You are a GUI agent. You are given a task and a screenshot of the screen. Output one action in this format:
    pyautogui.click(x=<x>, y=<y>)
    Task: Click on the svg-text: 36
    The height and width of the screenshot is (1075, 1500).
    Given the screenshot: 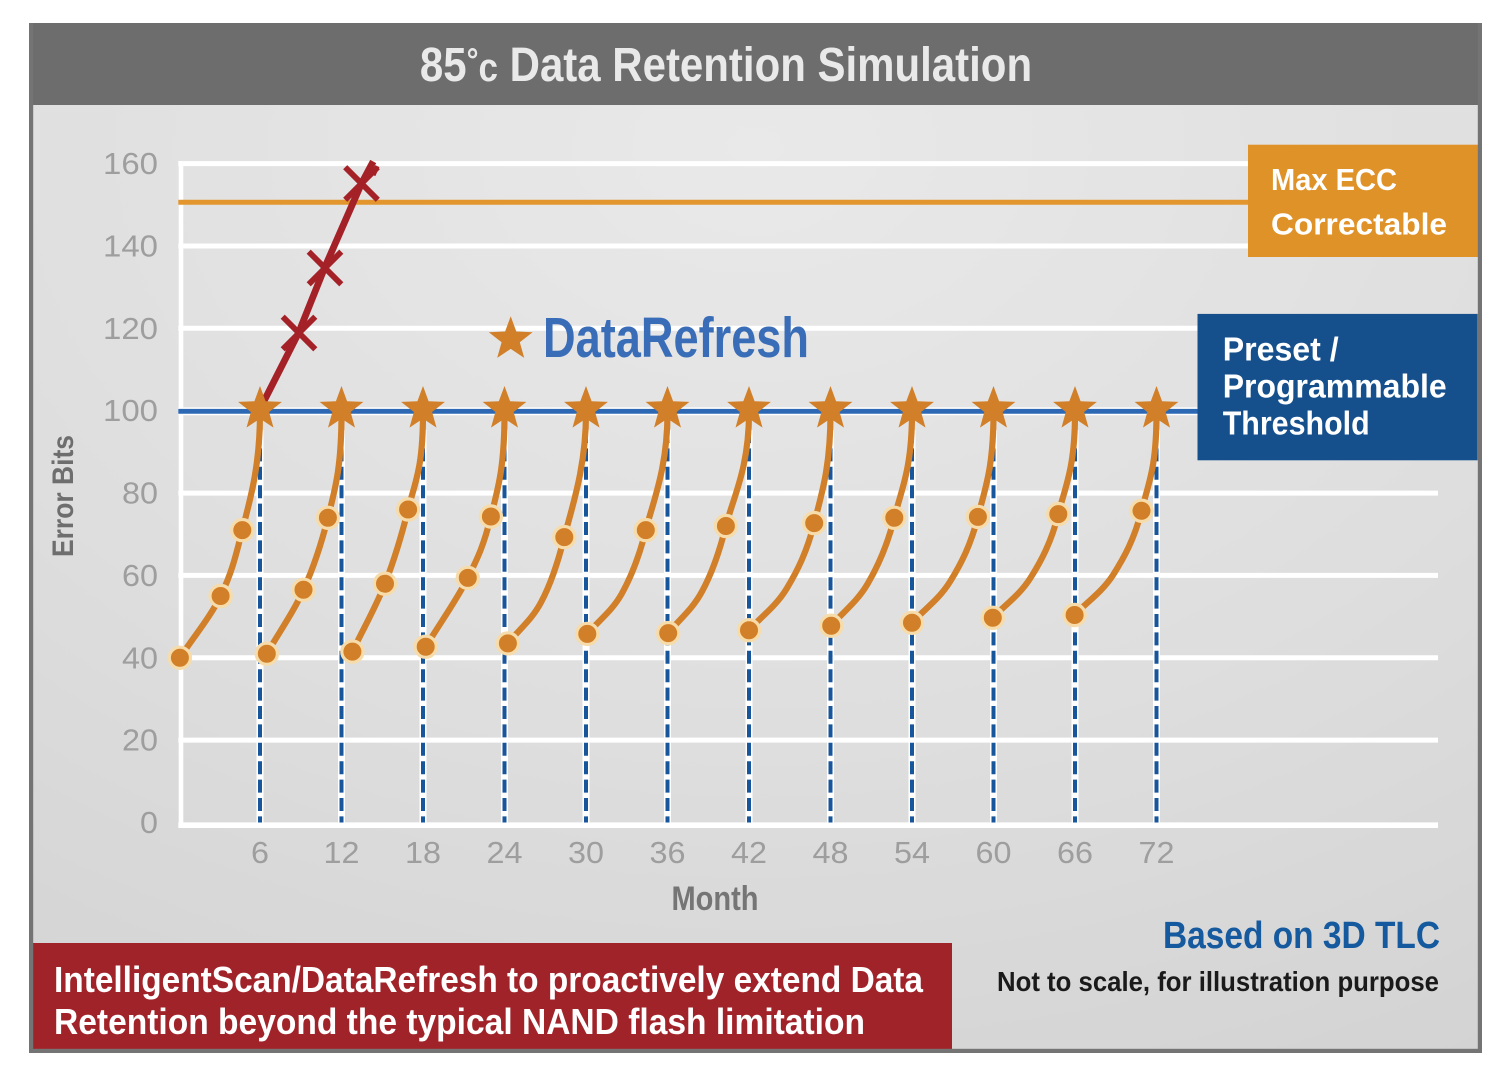 What is the action you would take?
    pyautogui.click(x=668, y=852)
    